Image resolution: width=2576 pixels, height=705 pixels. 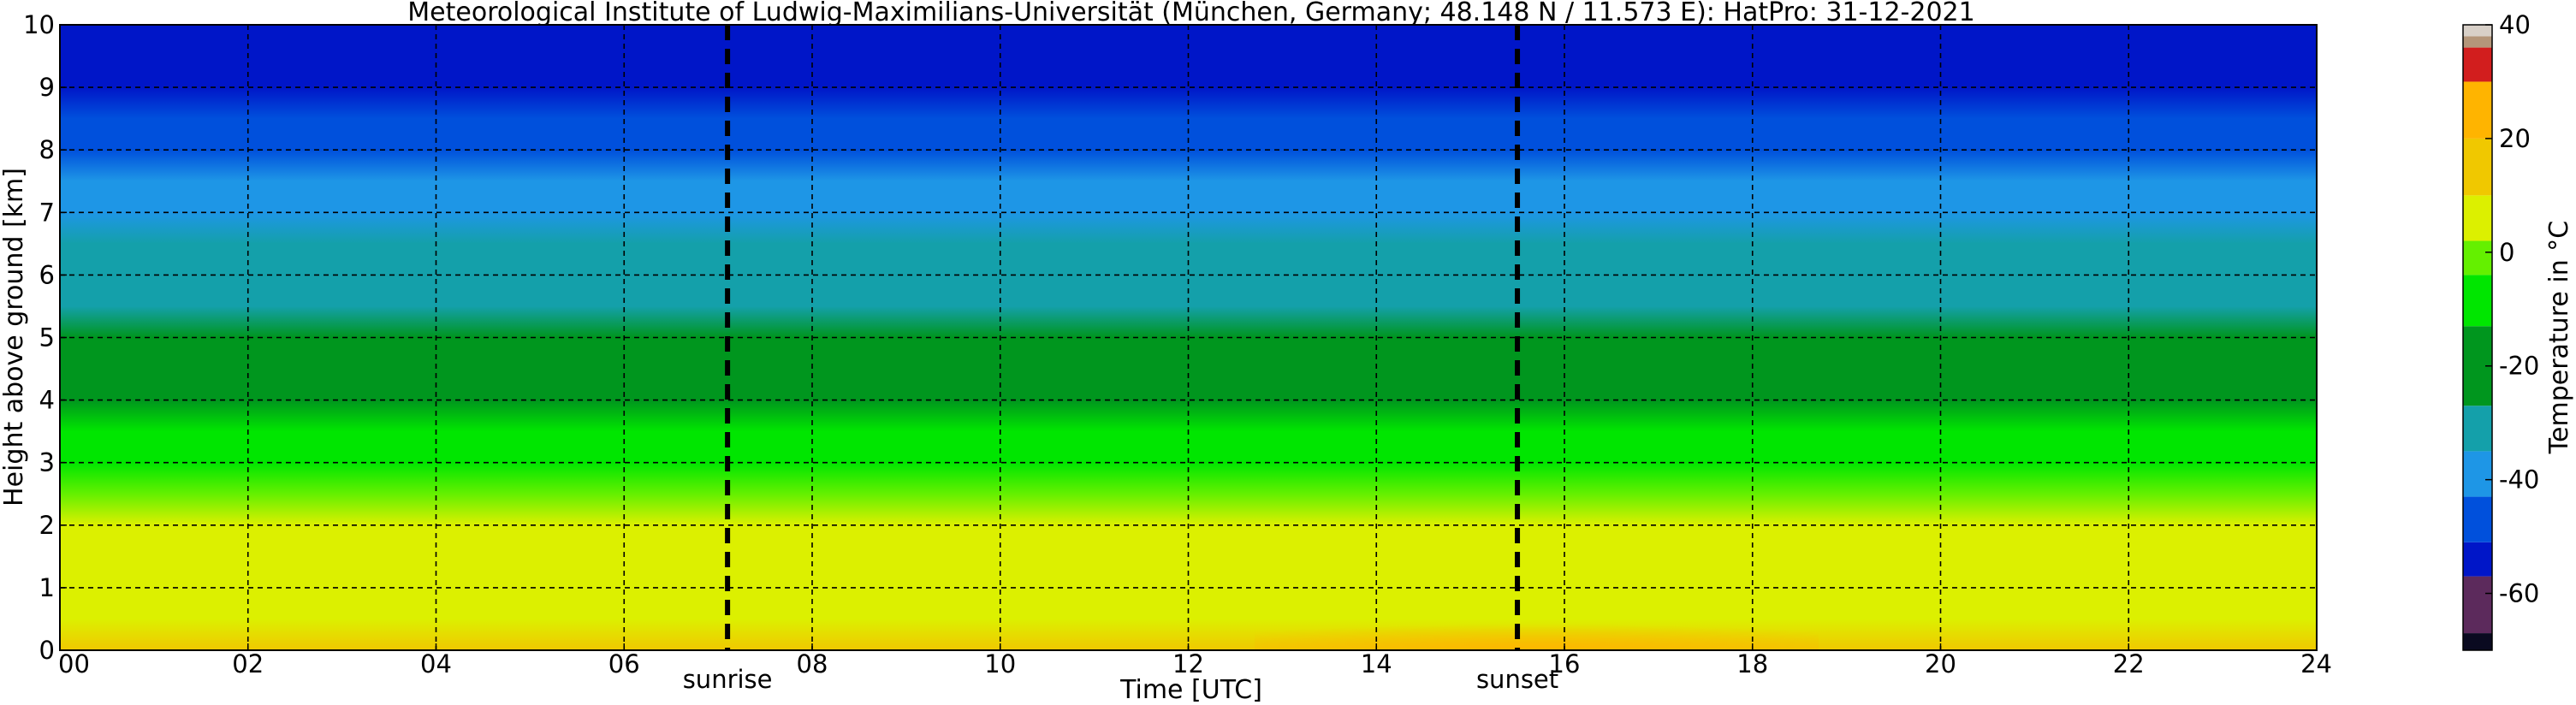 What do you see at coordinates (728, 679) in the screenshot?
I see `event-label: sunrise` at bounding box center [728, 679].